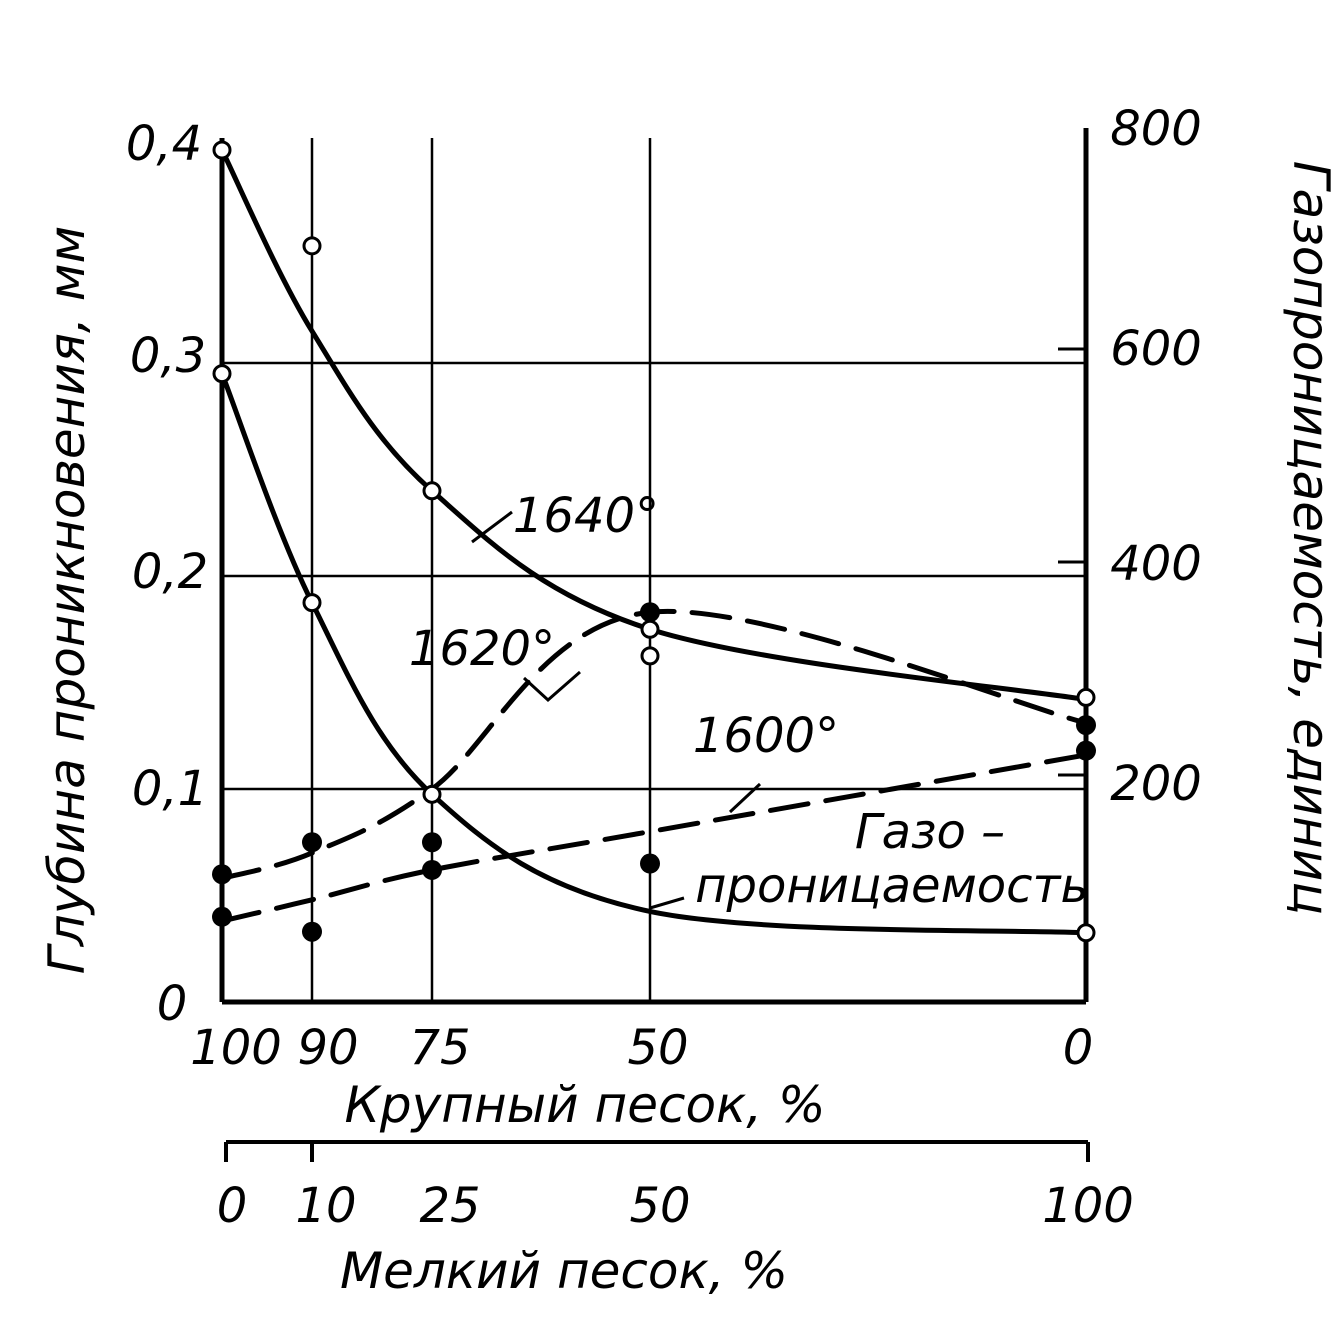 This screenshot has width=1337, height=1338. I want to click on series-label-gas-line1: Газо –, so click(930, 832).